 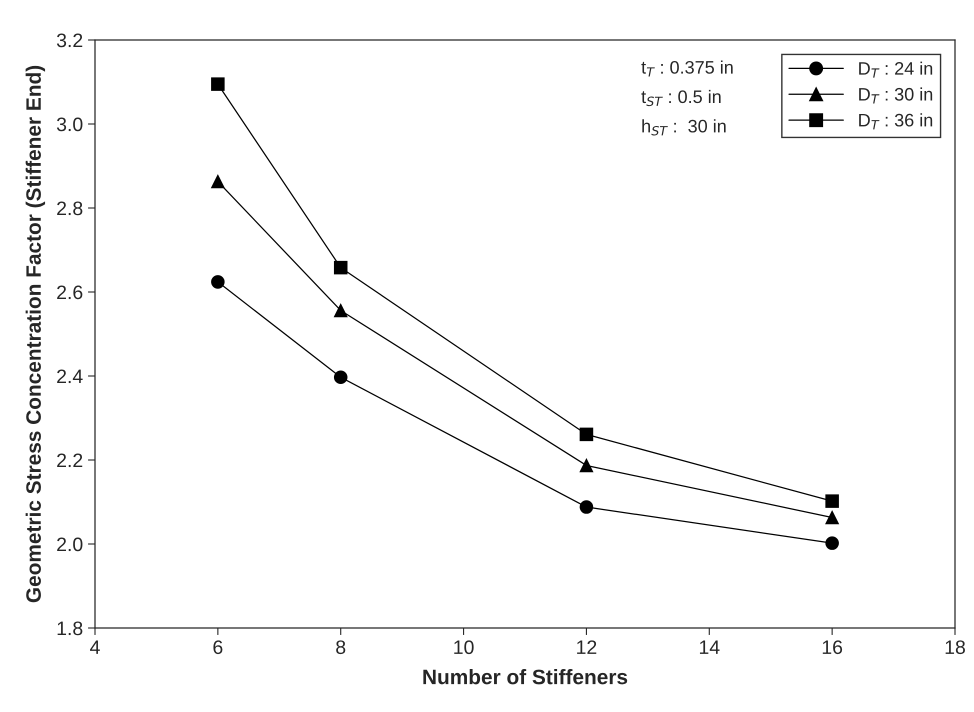 What do you see at coordinates (525, 676) in the screenshot?
I see `x-axis-title: Number of Stiffeners` at bounding box center [525, 676].